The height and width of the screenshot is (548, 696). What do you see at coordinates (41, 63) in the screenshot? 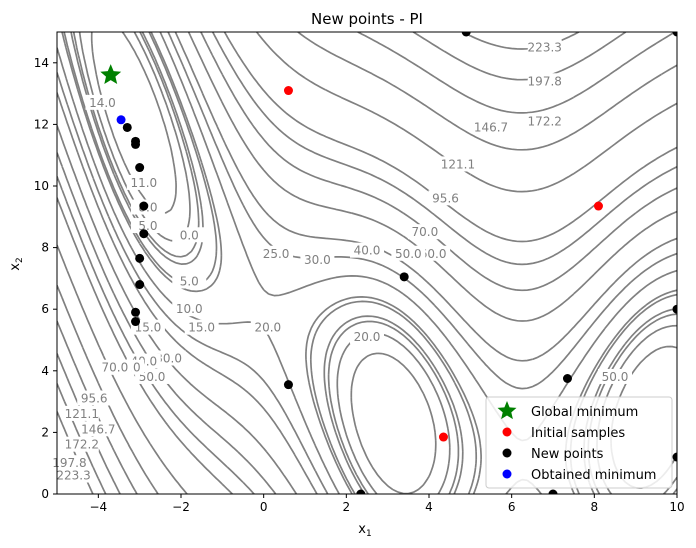
I see `y-tick-label: 14` at bounding box center [41, 63].